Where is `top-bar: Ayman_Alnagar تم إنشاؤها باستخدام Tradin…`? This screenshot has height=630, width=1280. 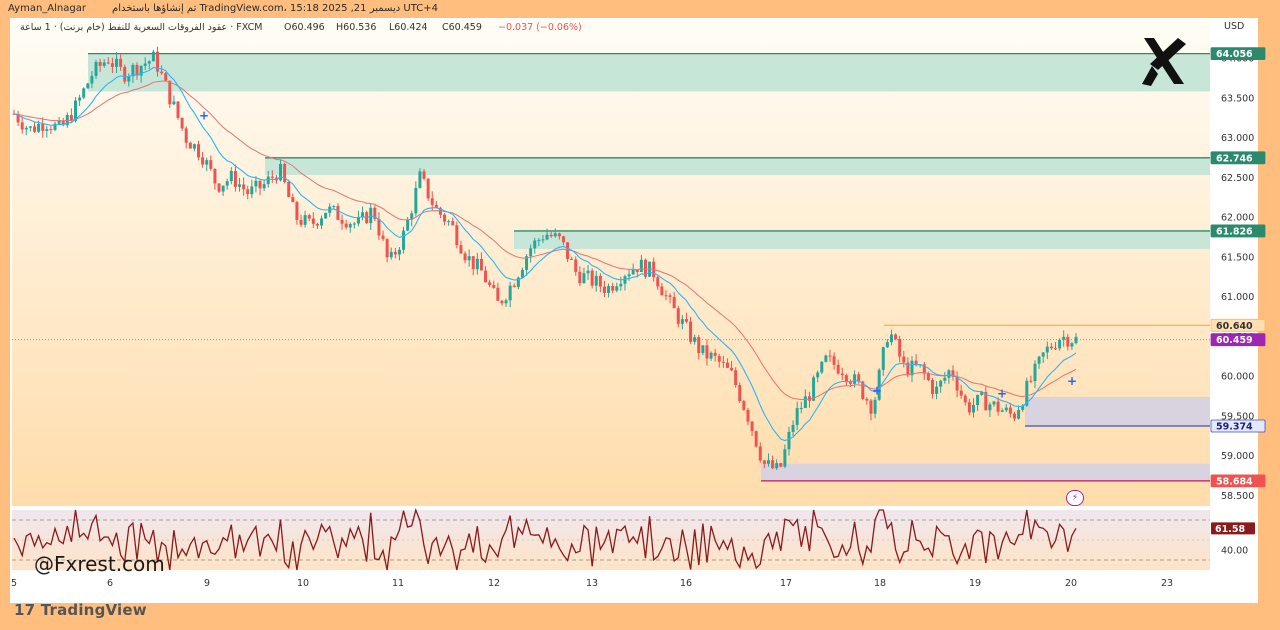 top-bar: Ayman_Alnagar تم إنشاؤها باستخدام Tradin… is located at coordinates (640, 9).